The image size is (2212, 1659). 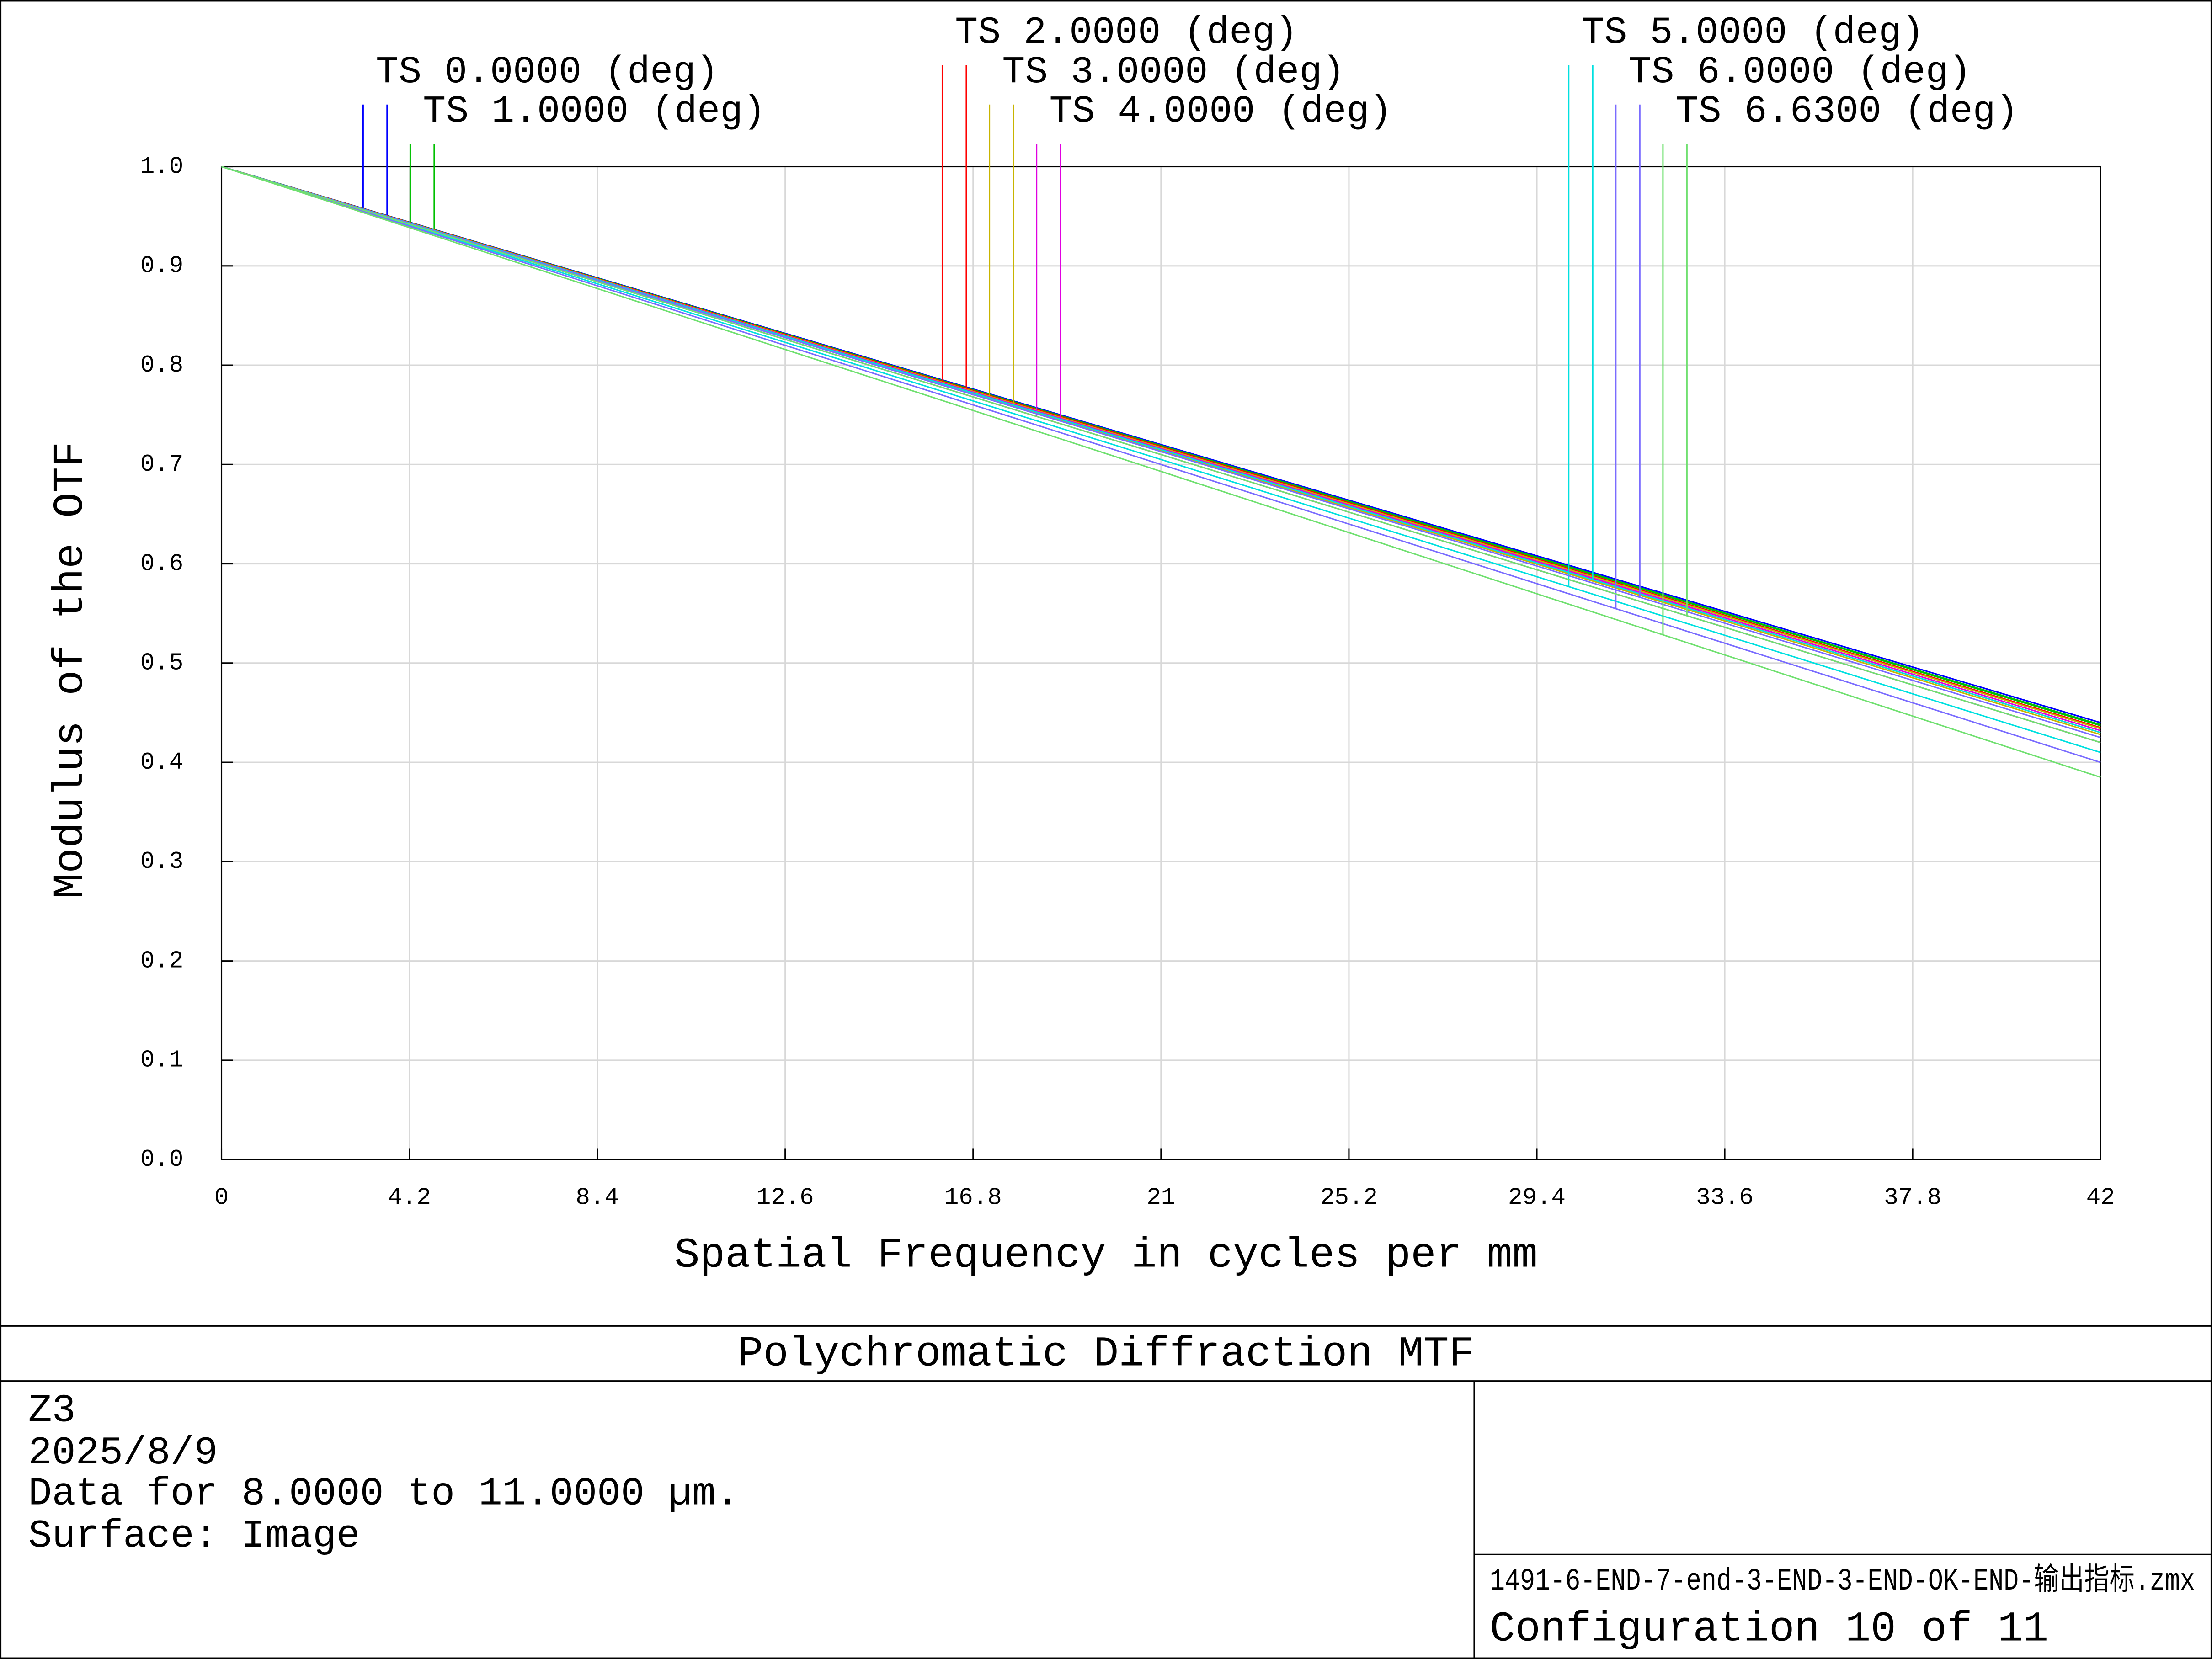 I want to click on info-line: 2025/8/9, so click(x=123, y=1452).